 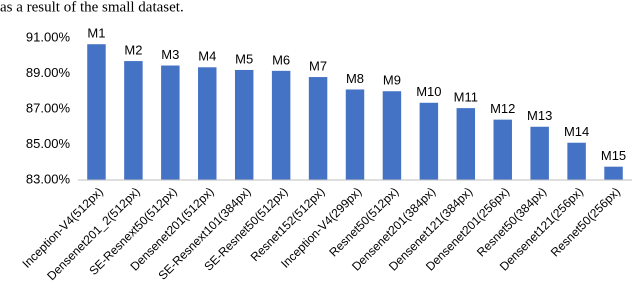 What do you see at coordinates (244, 58) in the screenshot?
I see `bar-label: M5` at bounding box center [244, 58].